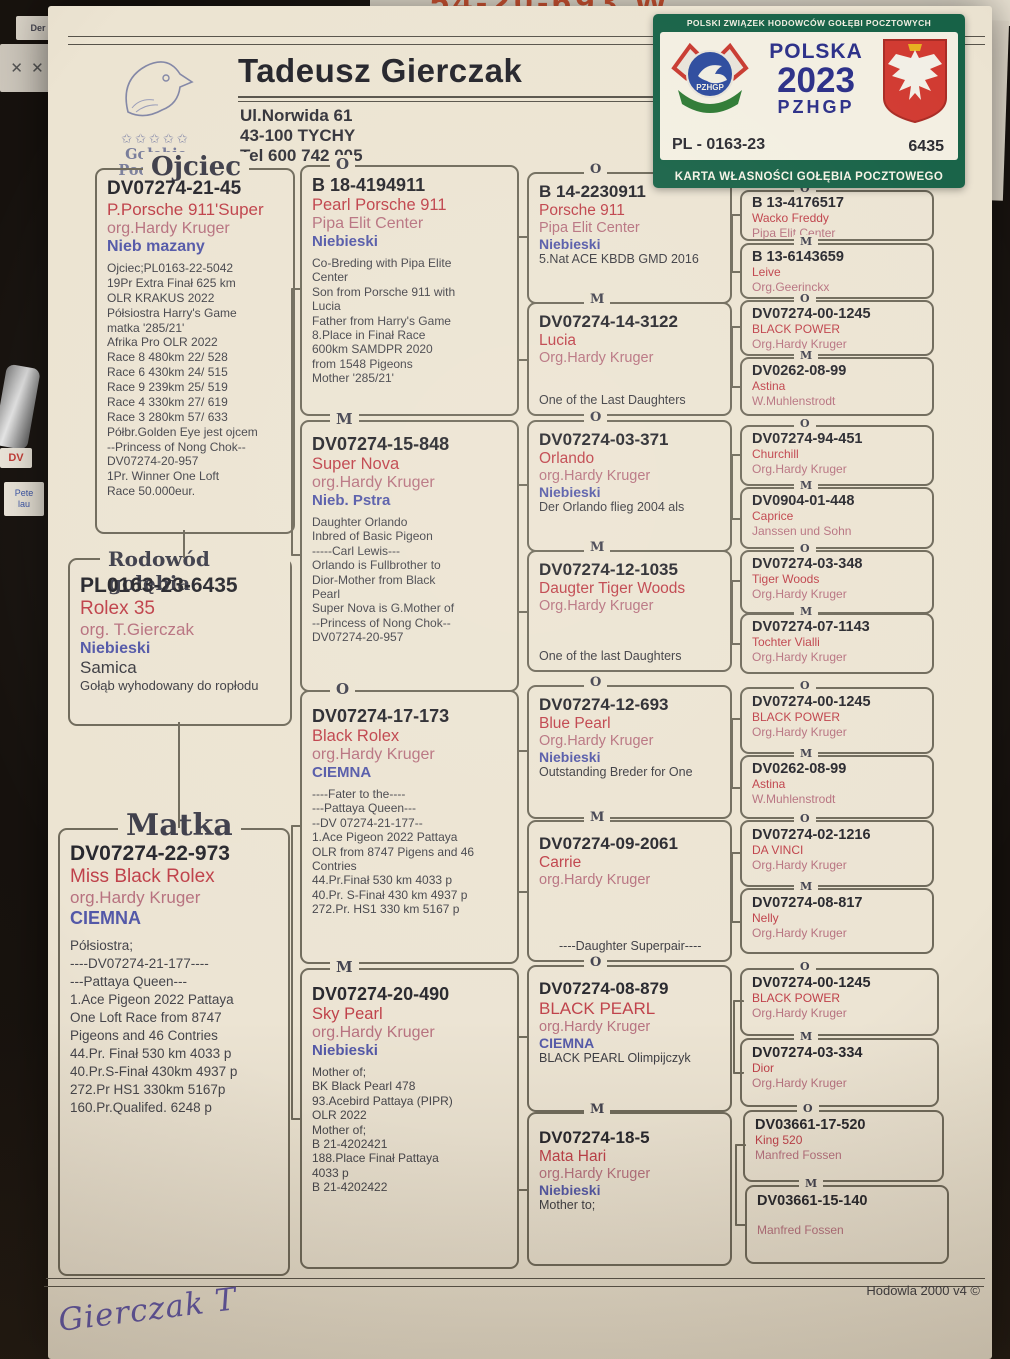  I want to click on badge-center-text: POLSKA 2023 PZHGP, so click(816, 79).